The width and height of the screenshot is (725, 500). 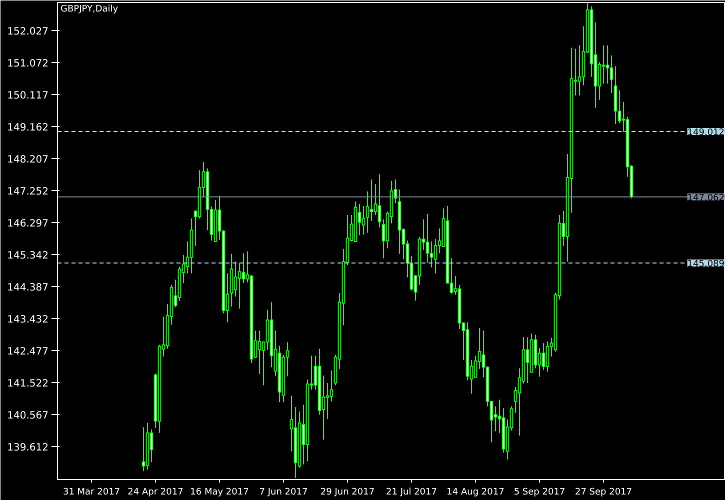 I want to click on y-tick-label: 151.072, so click(x=28, y=64).